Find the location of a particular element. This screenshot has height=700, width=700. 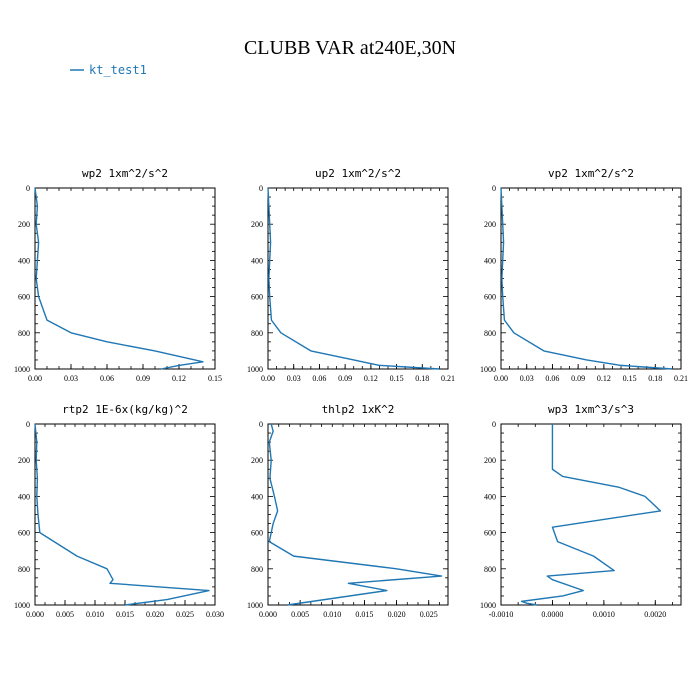

figure-title: CLUBB VAR at240E,30N is located at coordinates (350, 48).